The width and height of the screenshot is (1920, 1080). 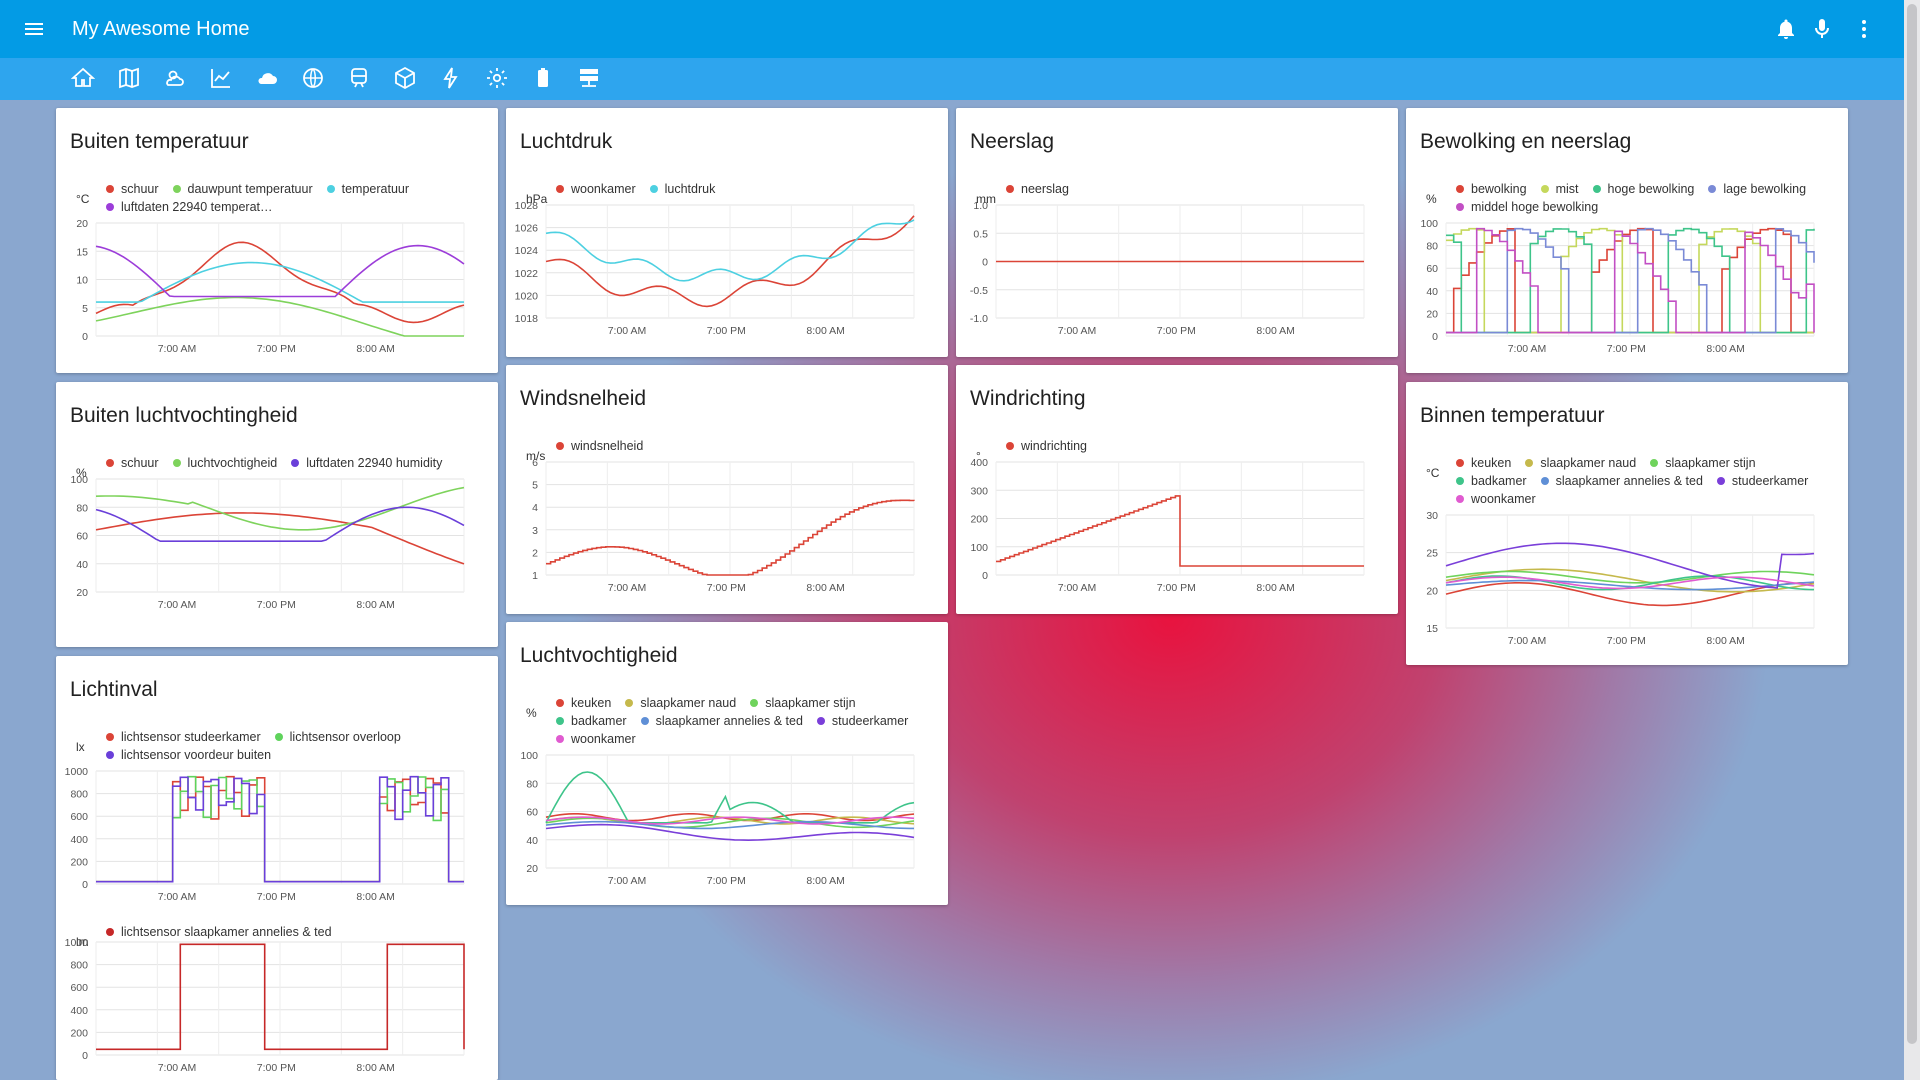 I want to click on gear-icon, so click(x=497, y=78).